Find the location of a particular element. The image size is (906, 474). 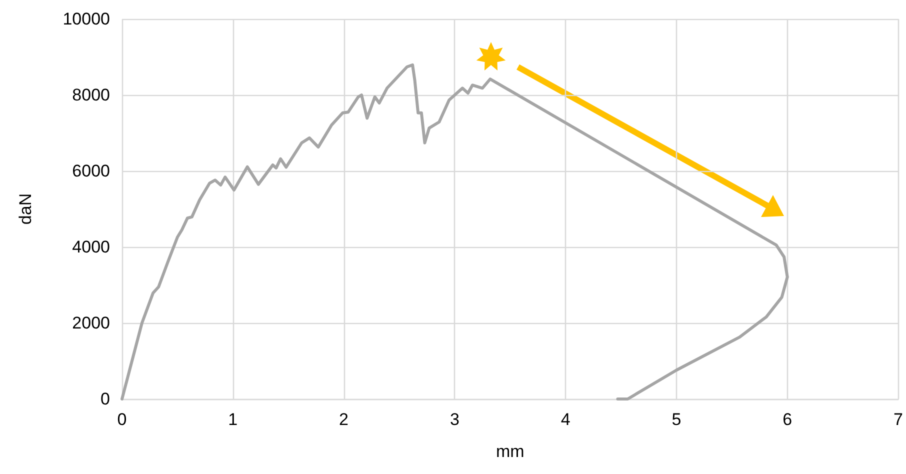

y-axis-title: daN is located at coordinates (25, 209).